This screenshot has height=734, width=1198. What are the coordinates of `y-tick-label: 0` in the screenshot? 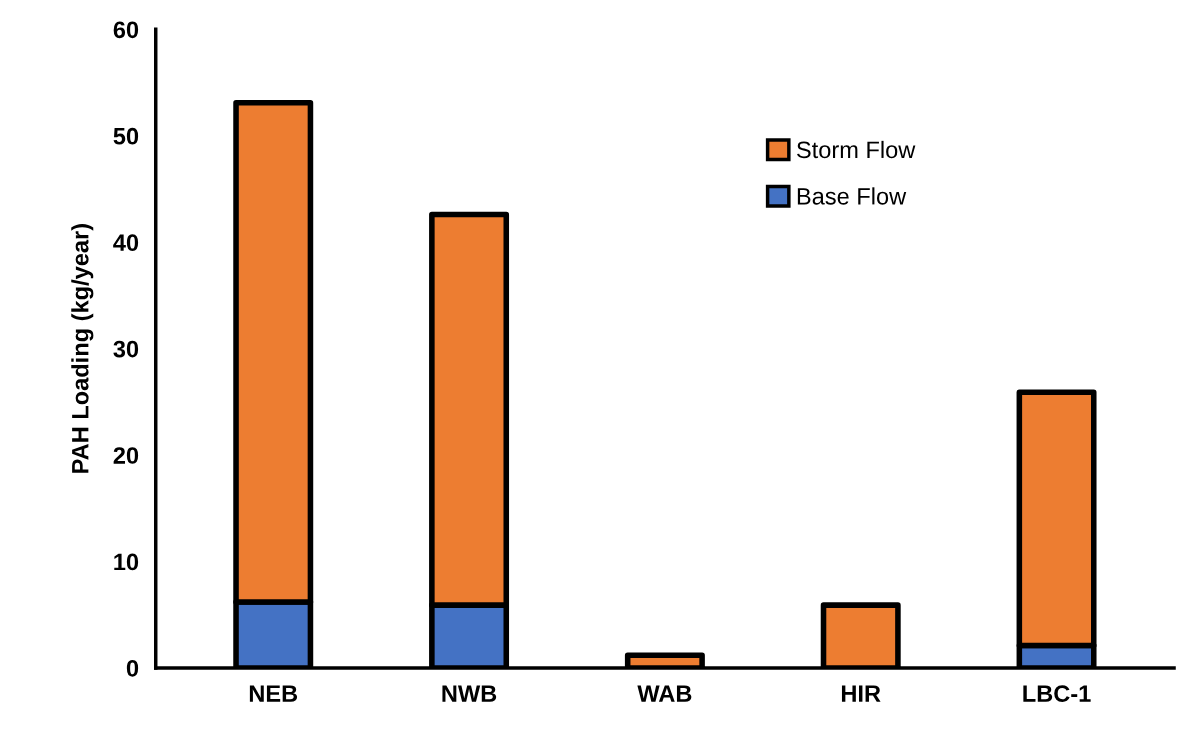 It's located at (132, 668).